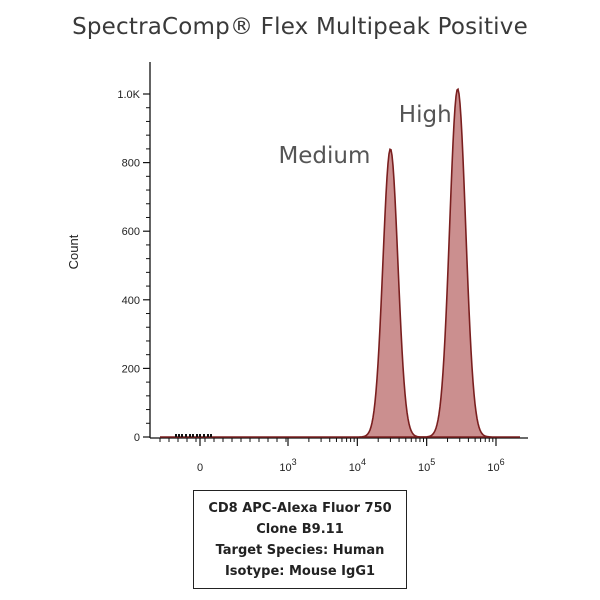 This screenshot has width=600, height=600. What do you see at coordinates (137, 438) in the screenshot?
I see `y-tick-label: 0` at bounding box center [137, 438].